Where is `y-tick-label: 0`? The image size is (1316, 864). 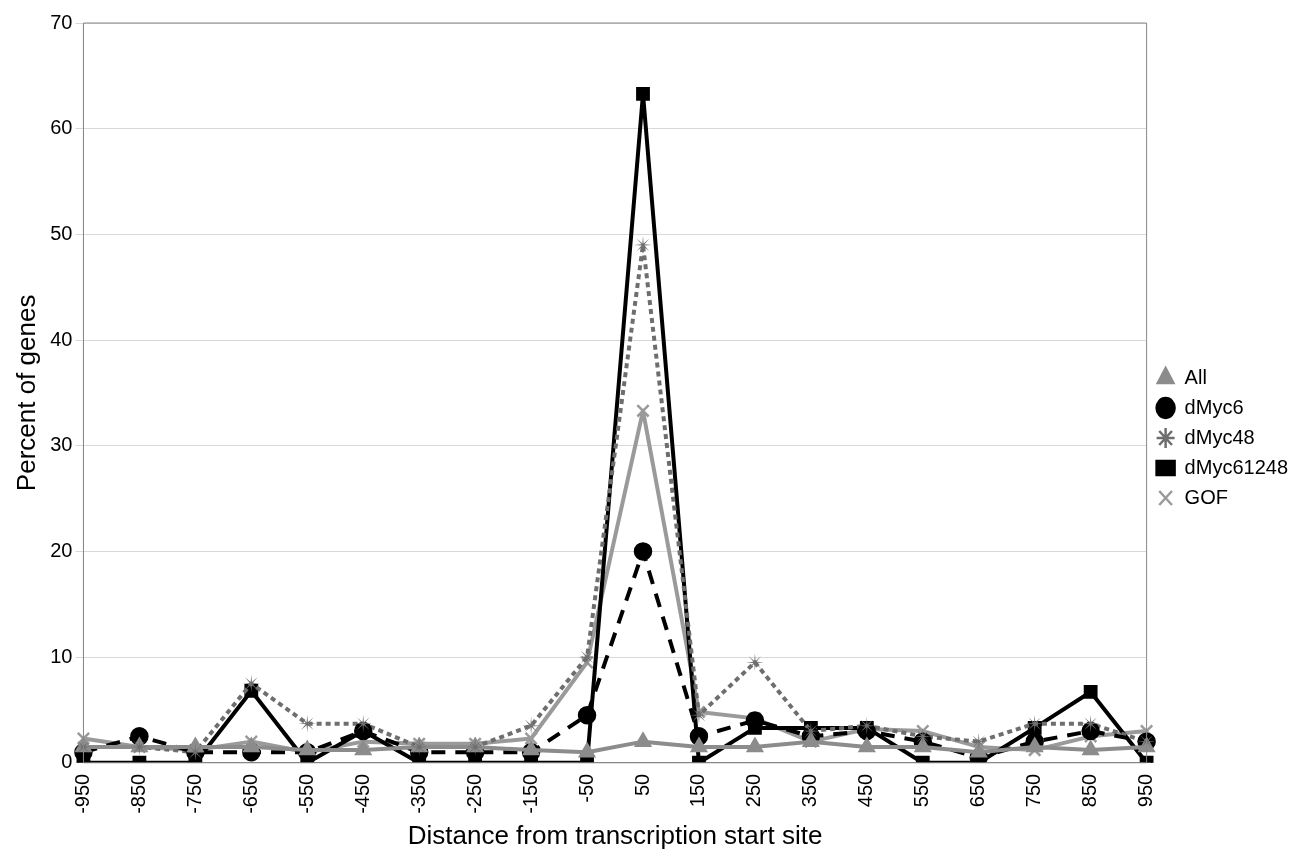 y-tick-label: 0 is located at coordinates (67, 761).